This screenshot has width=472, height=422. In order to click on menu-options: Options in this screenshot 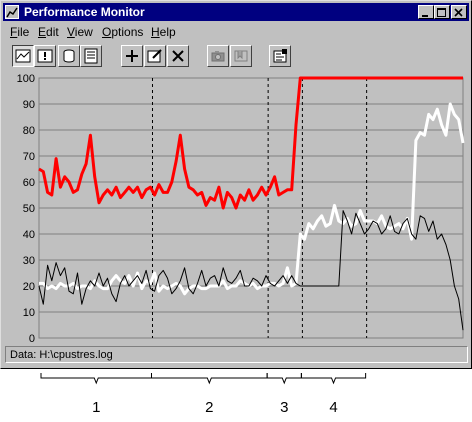, I will do `click(122, 32)`.